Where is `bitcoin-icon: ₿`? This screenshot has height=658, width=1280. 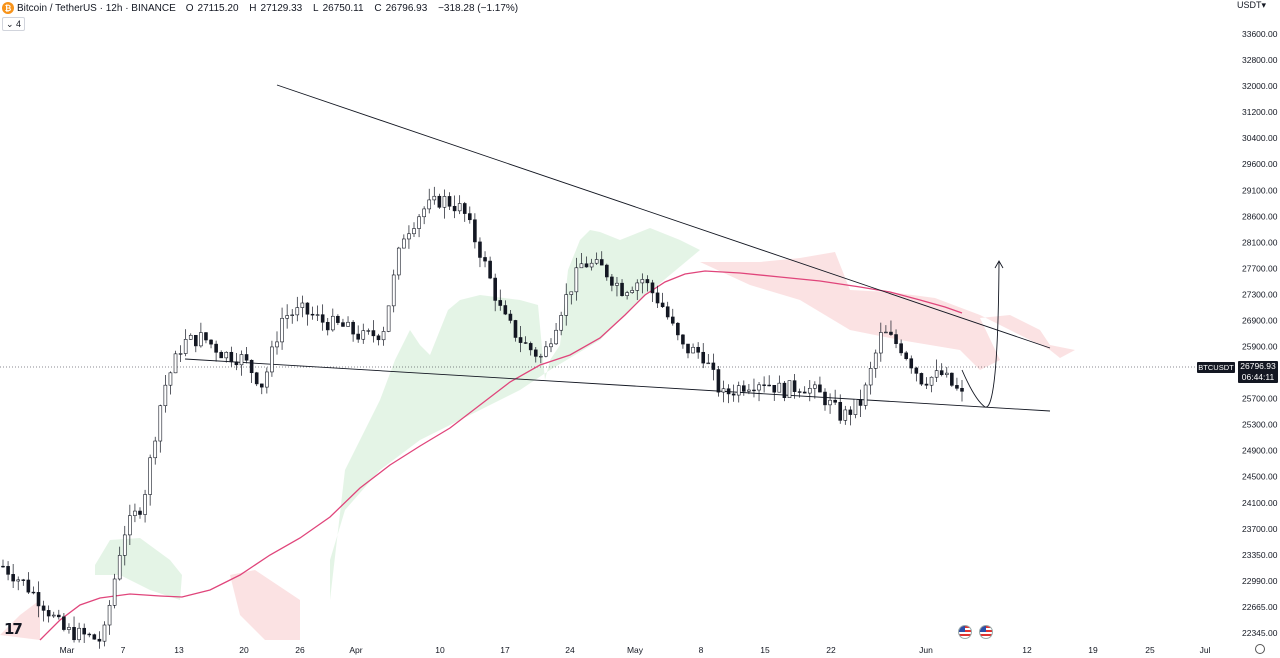
bitcoin-icon: ₿ is located at coordinates (8, 8).